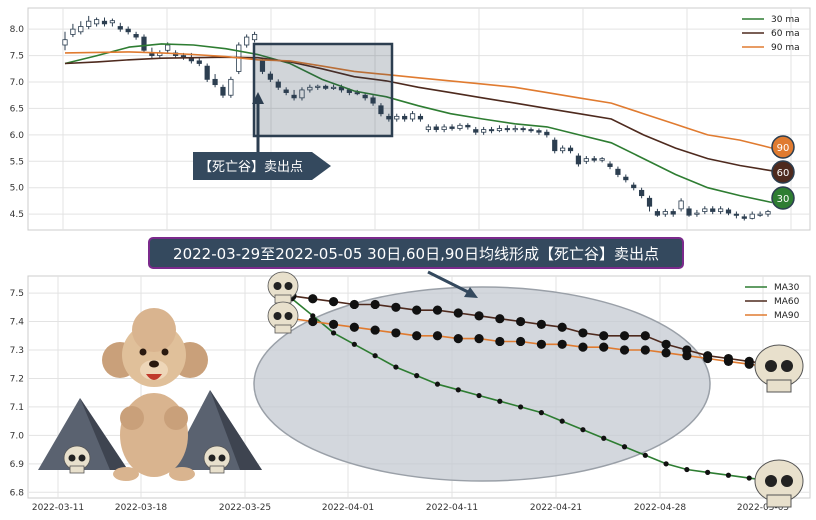 Image resolution: width=816 pixels, height=520 pixels. What do you see at coordinates (531, 330) in the screenshot?
I see `bottom-series-MA60` at bounding box center [531, 330].